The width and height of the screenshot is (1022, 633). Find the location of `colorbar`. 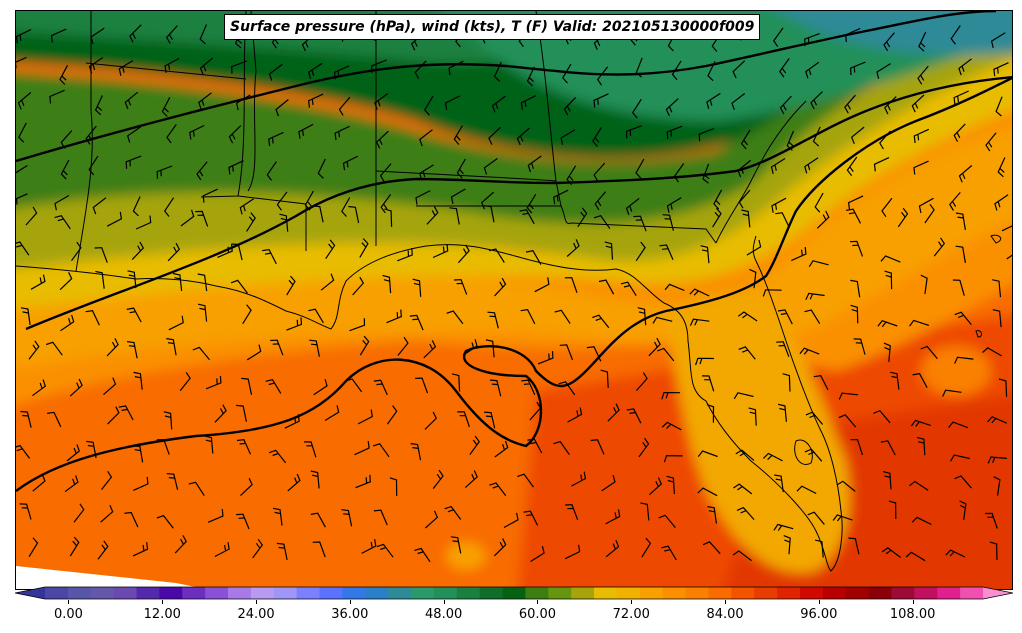

colorbar is located at coordinates (514, 593).